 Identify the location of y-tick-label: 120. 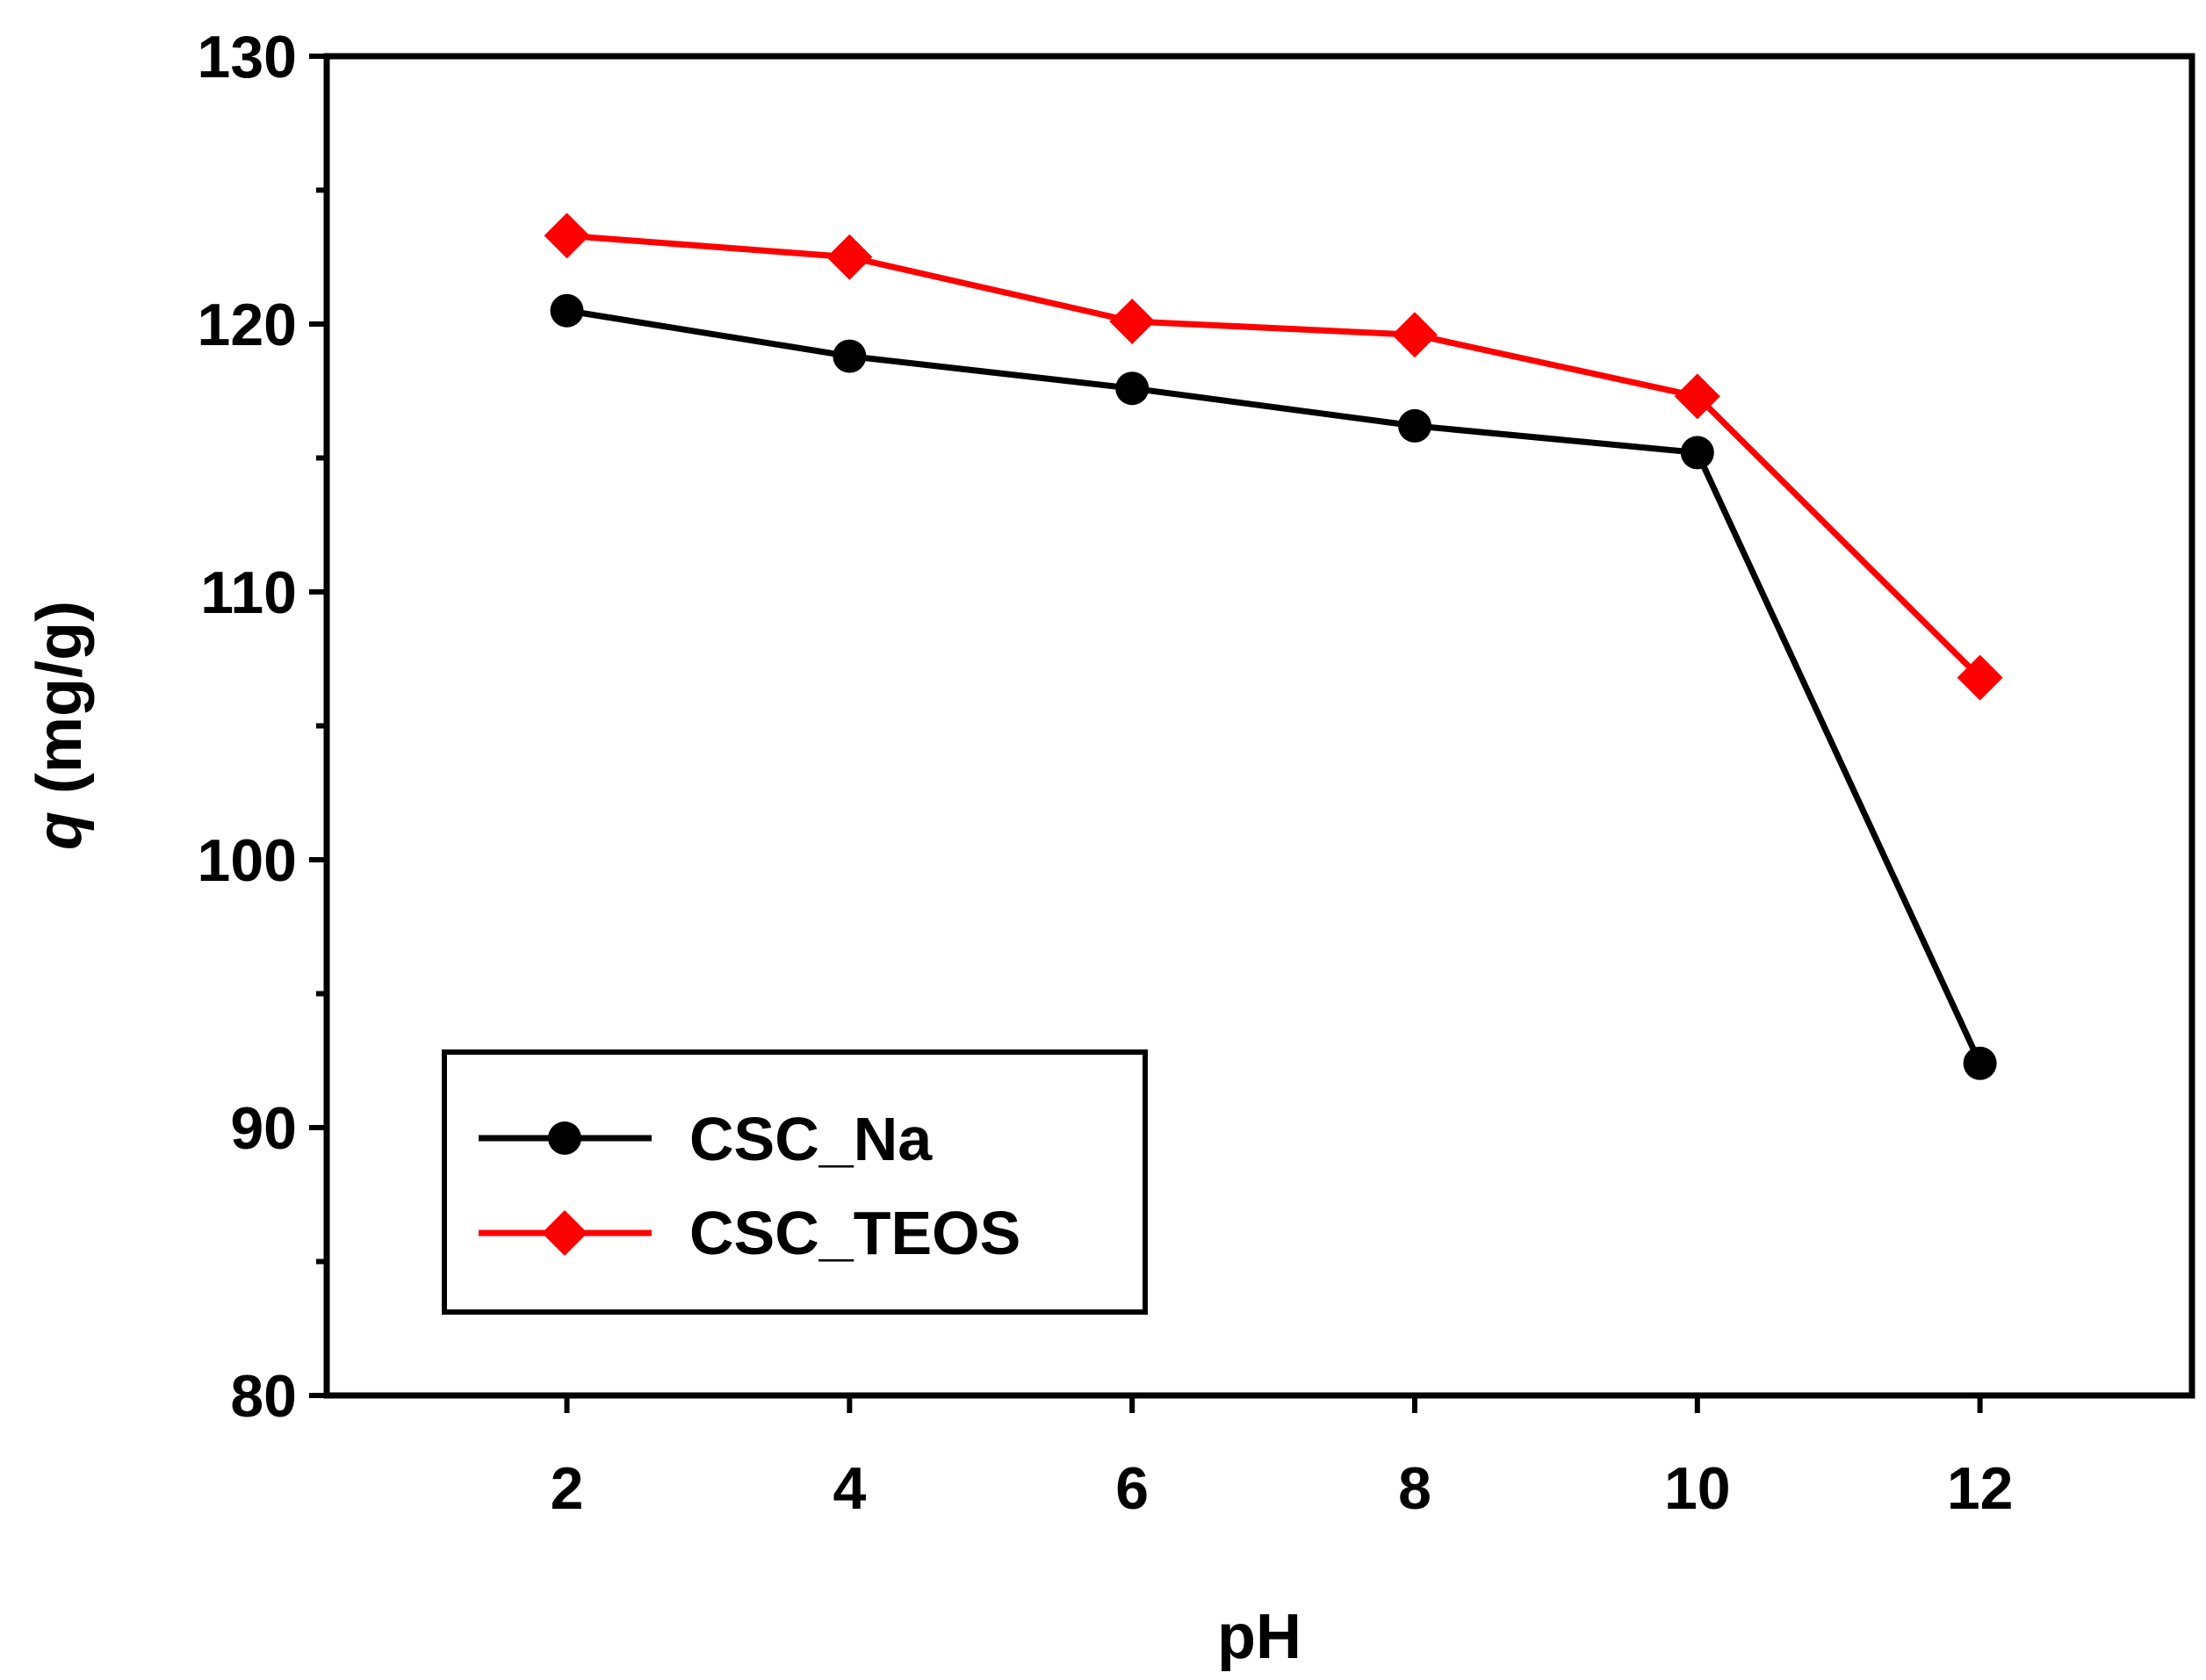
(248, 325).